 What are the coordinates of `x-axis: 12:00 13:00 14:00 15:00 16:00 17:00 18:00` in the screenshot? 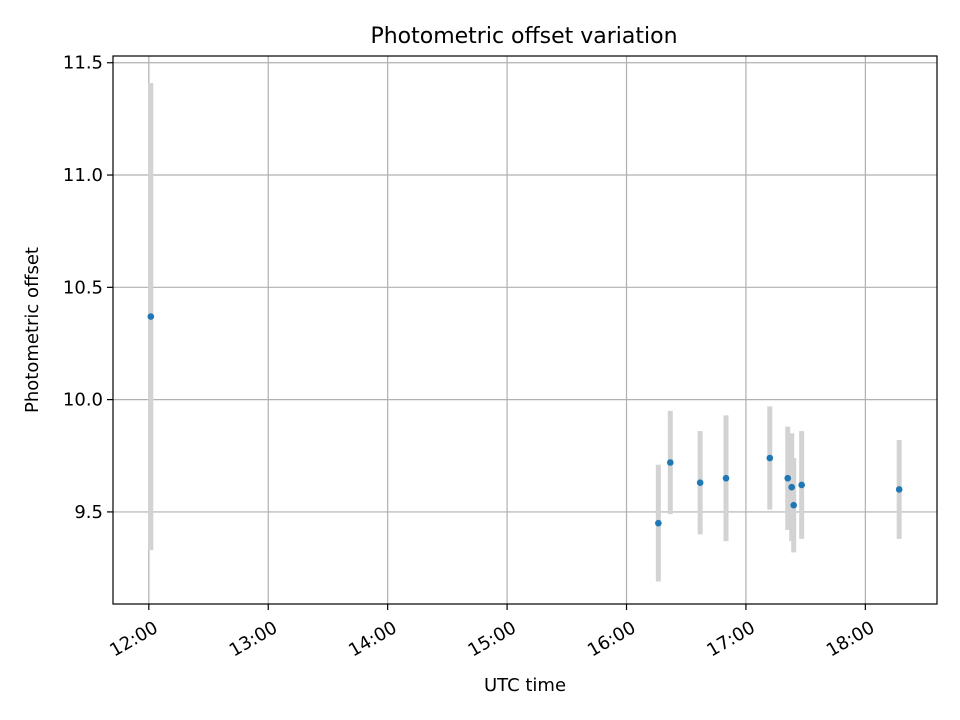 It's located at (492, 632).